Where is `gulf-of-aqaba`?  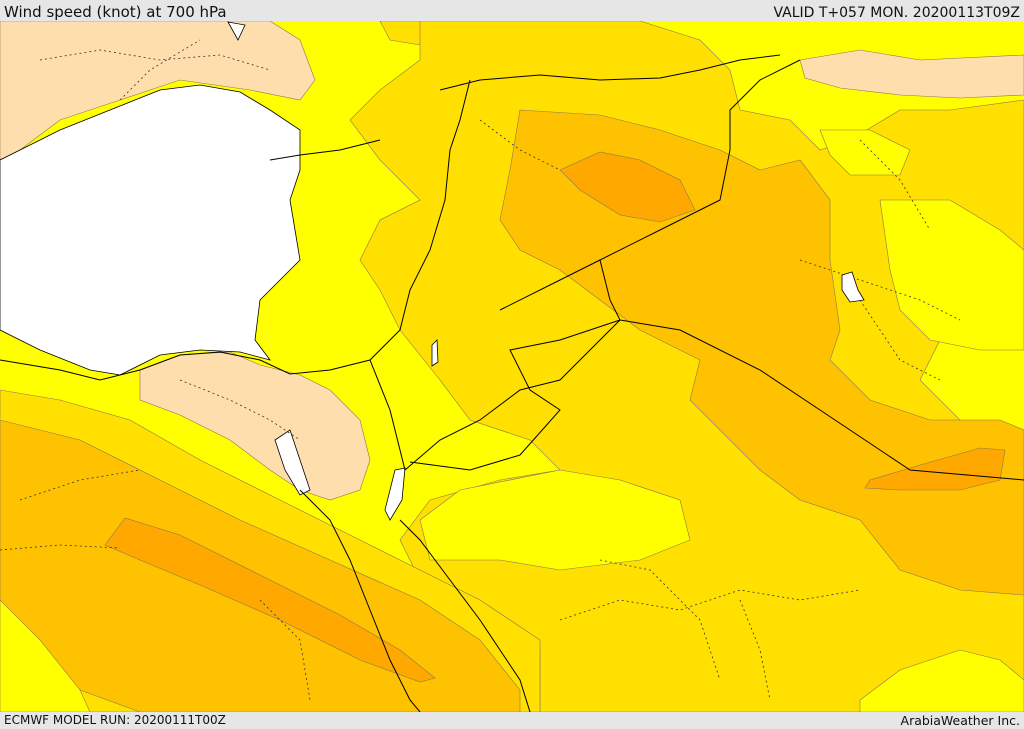
gulf-of-aqaba is located at coordinates (395, 494).